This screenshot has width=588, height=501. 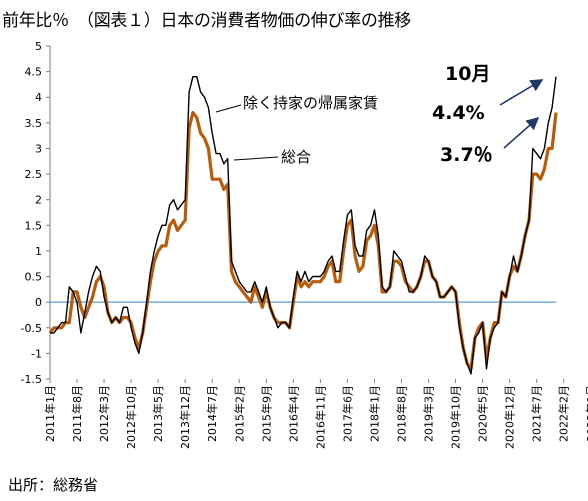 What do you see at coordinates (206, 21) in the screenshot?
I see `chart-title: 前年比％ （図表１）日本の消費者物価の伸び率の推移` at bounding box center [206, 21].